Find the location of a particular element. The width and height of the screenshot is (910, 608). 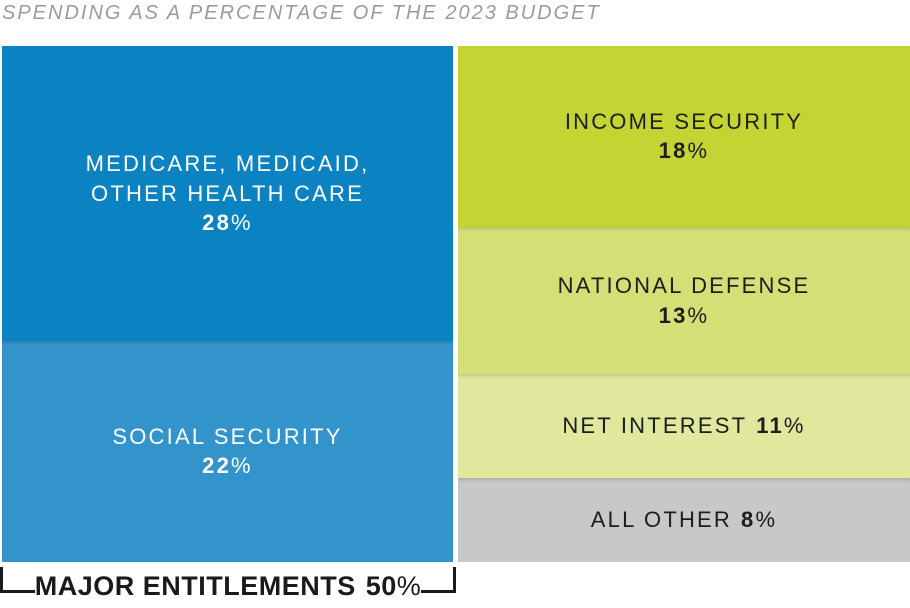

block-value: 22% is located at coordinates (227, 466).